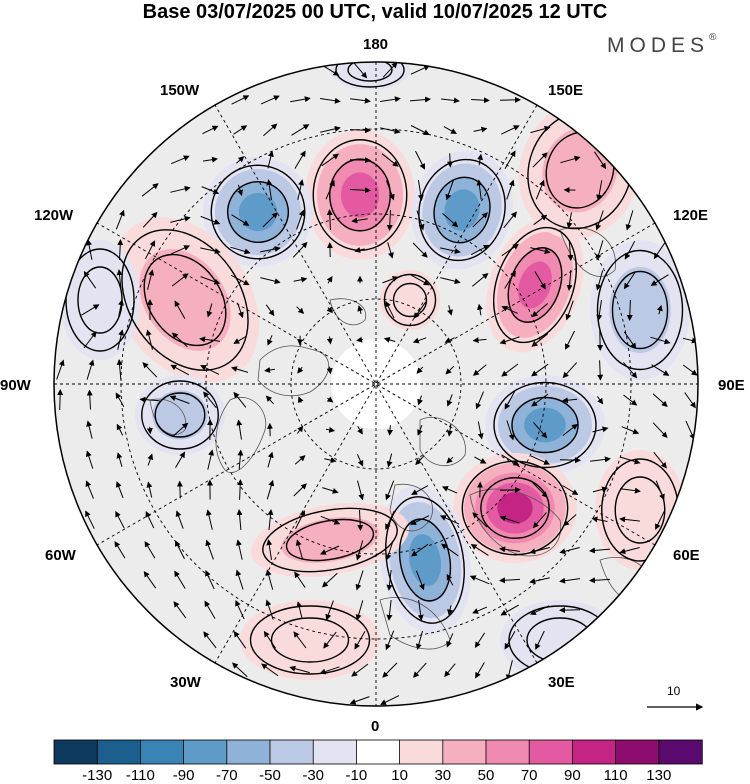  I want to click on colorbar-tick-label: -30, so click(313, 775).